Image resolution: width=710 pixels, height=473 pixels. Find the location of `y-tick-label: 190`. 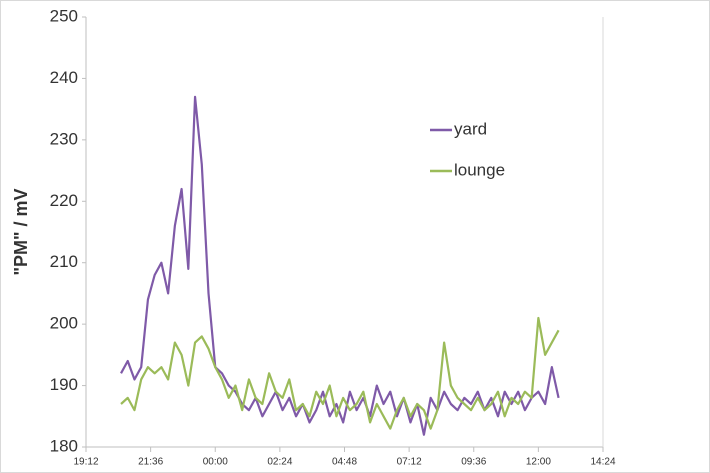

y-tick-label: 190 is located at coordinates (64, 384).